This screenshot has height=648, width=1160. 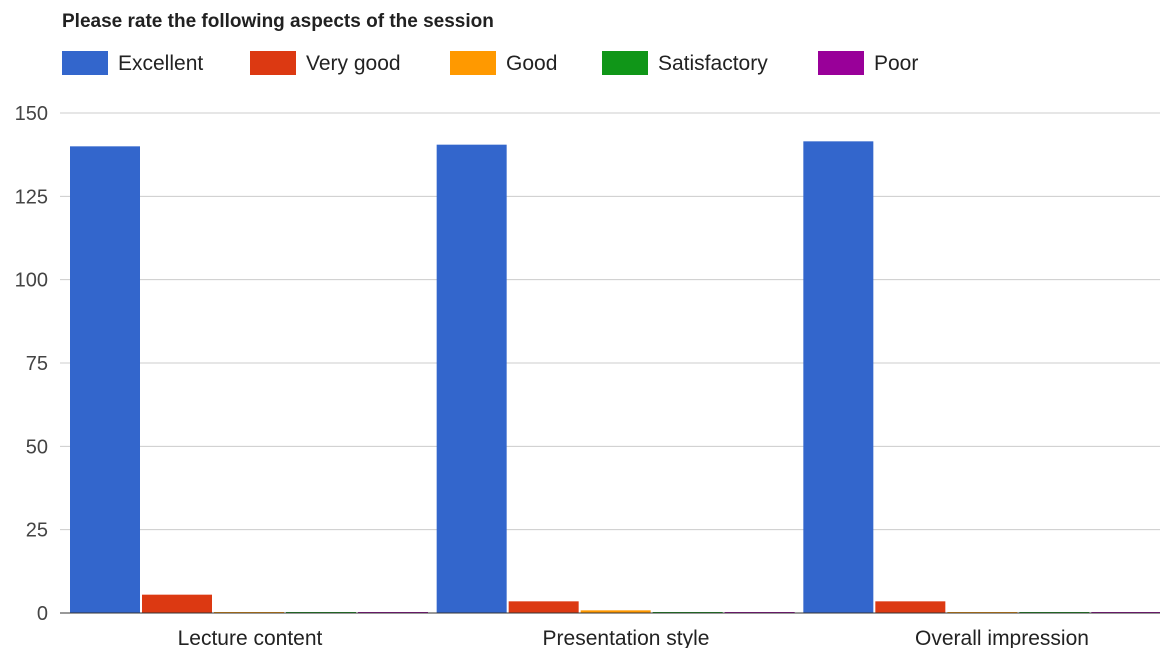 I want to click on y-tick-label: 150, so click(x=31, y=114).